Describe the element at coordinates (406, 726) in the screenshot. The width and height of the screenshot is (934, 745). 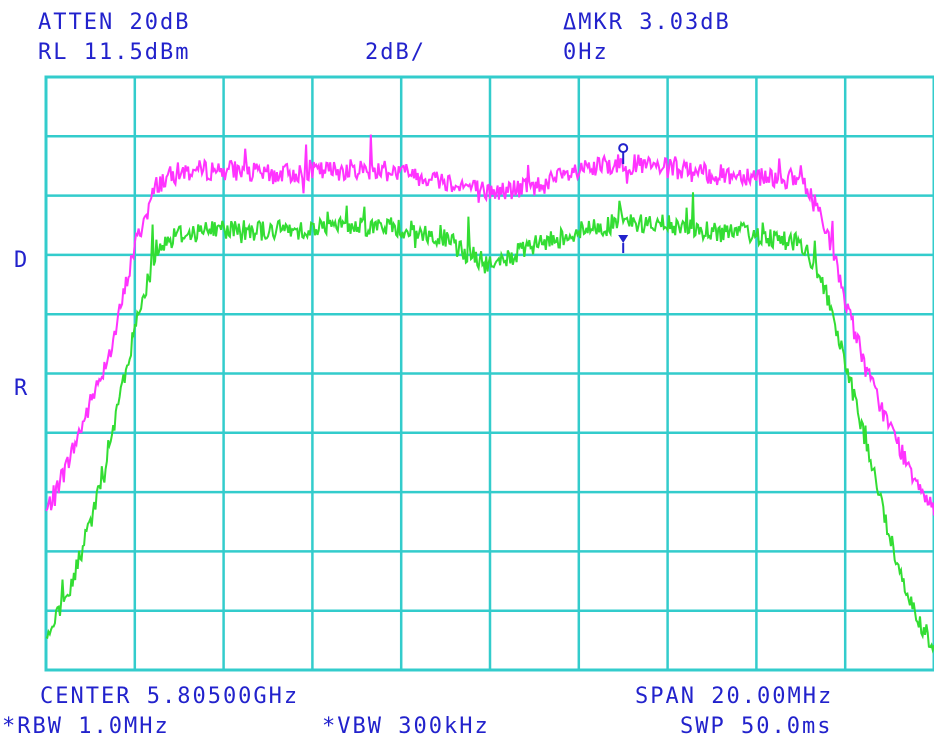
I see `vbw-readout: *VBW 300kHz` at that location.